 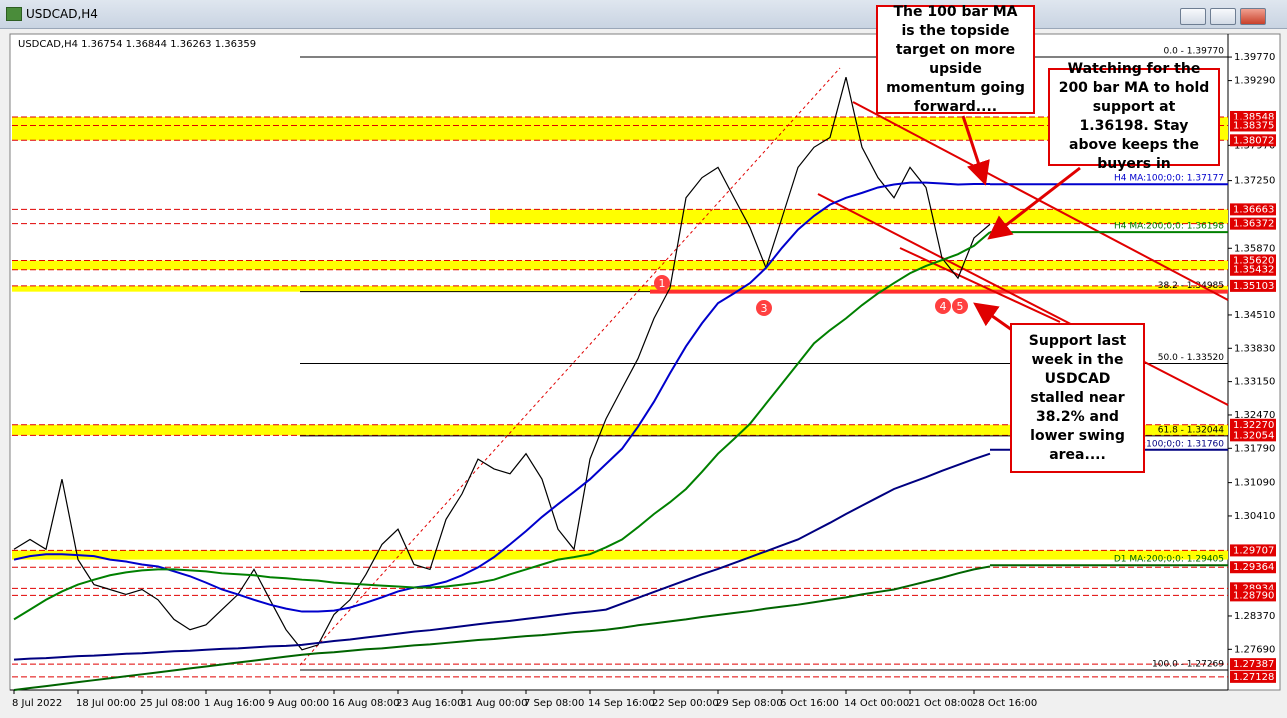 I want to click on maximize-button, so click(x=1223, y=16).